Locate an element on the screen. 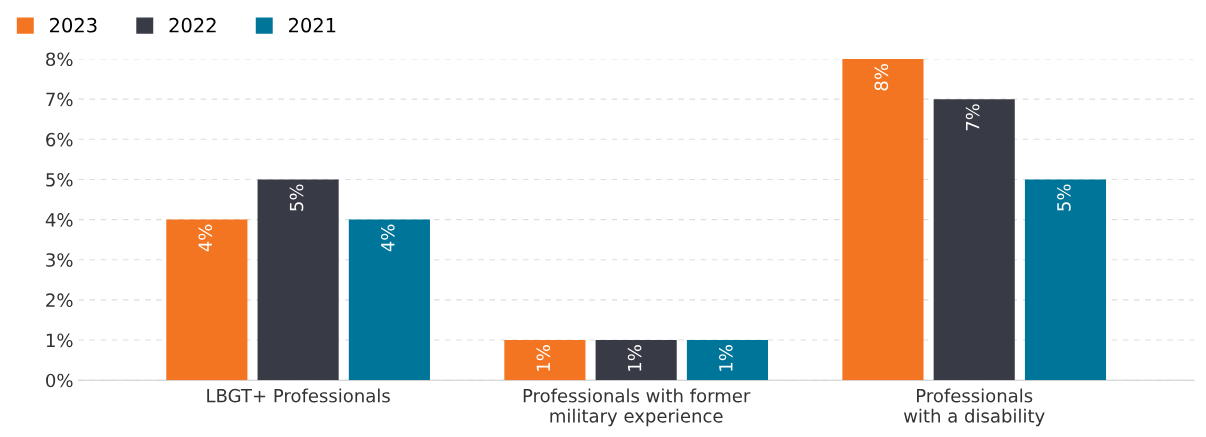  y-tick-label: 1% is located at coordinates (59, 340).